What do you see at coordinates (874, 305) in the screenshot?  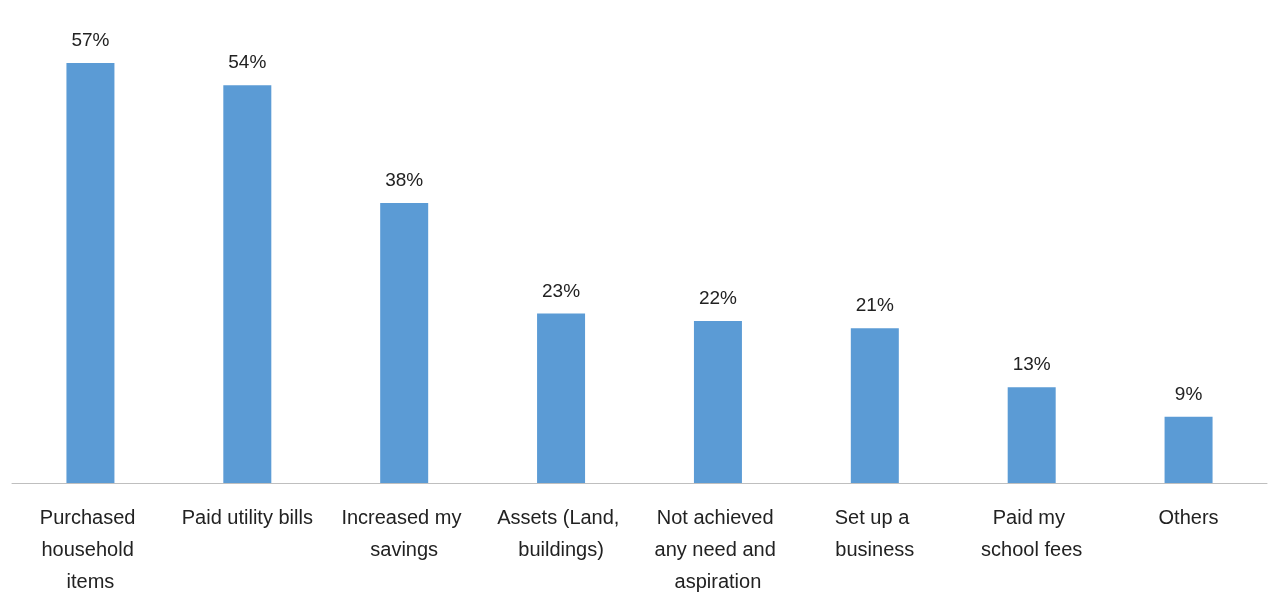 I see `data-label: 21%` at bounding box center [874, 305].